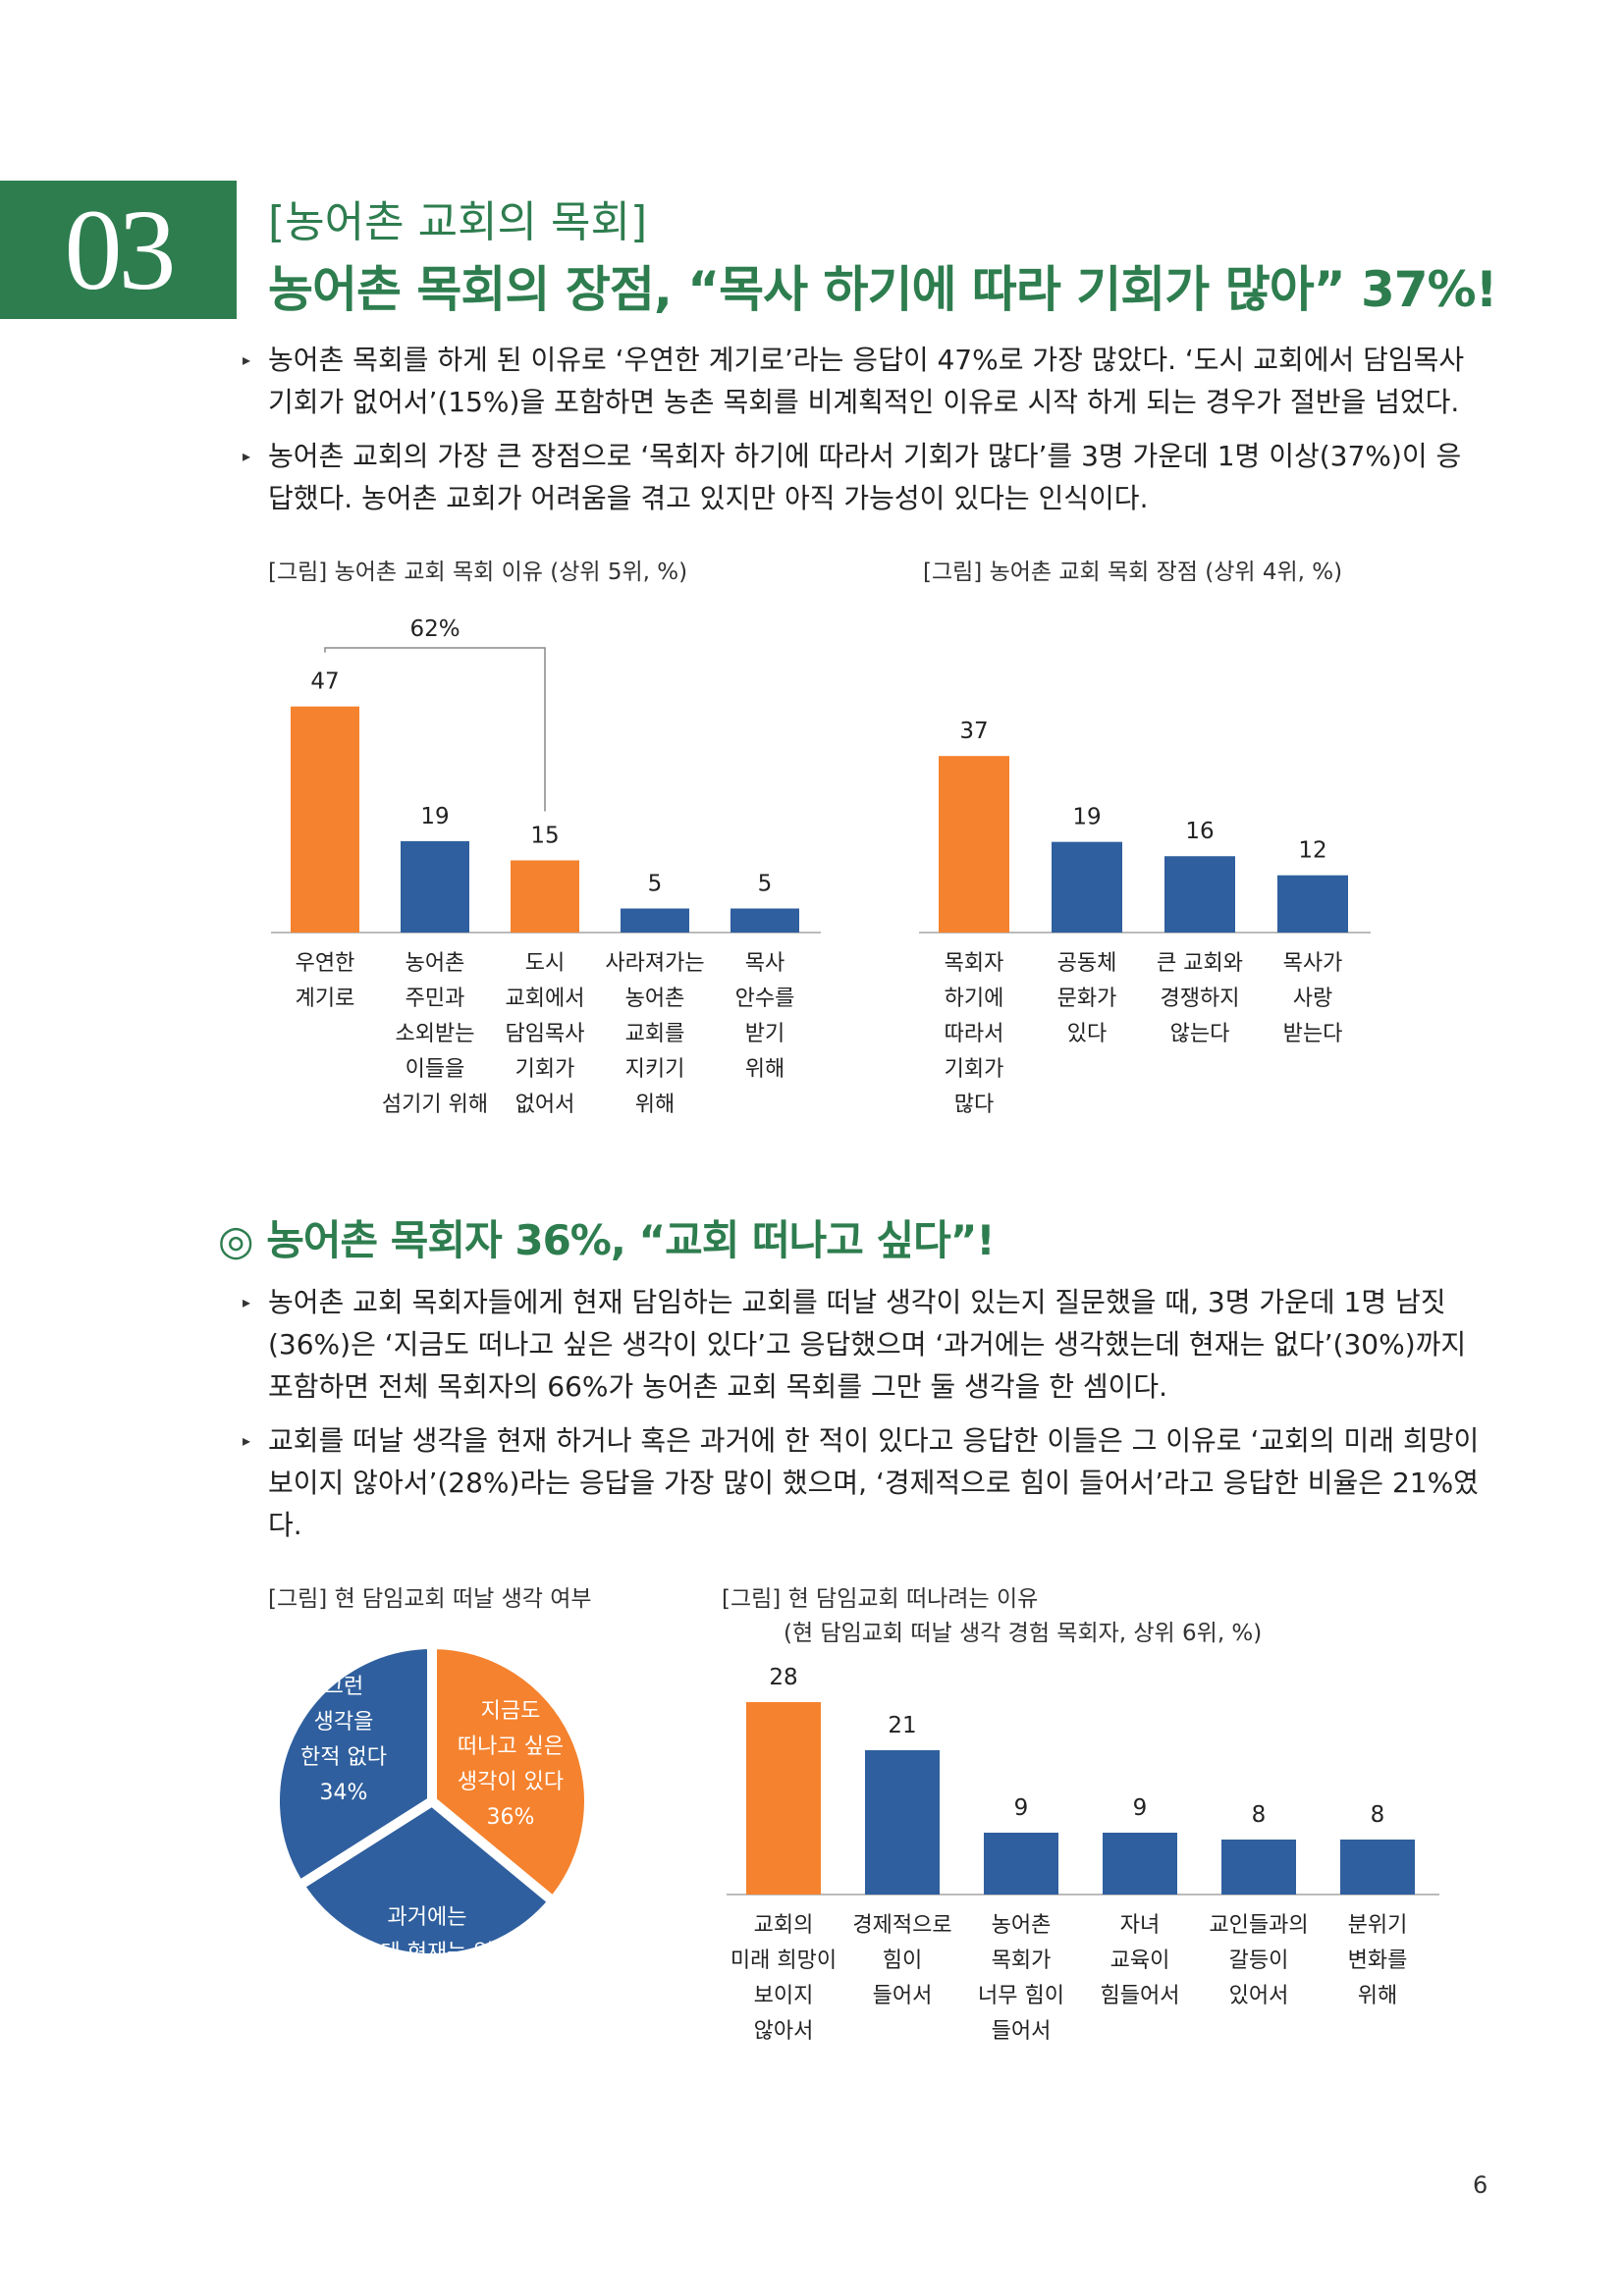  I want to click on category-label: 목사 안수를 받기 위해, so click(765, 1016).